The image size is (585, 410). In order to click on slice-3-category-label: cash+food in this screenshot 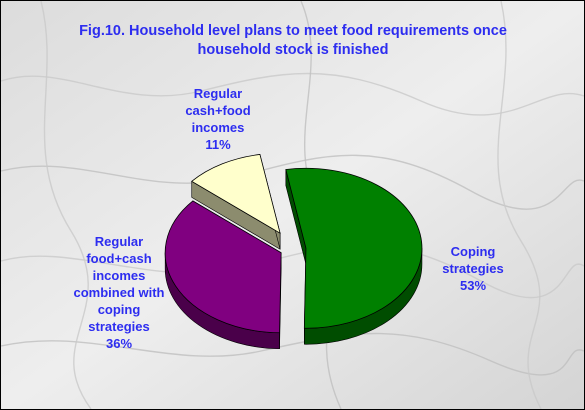, I will do `click(217, 110)`.